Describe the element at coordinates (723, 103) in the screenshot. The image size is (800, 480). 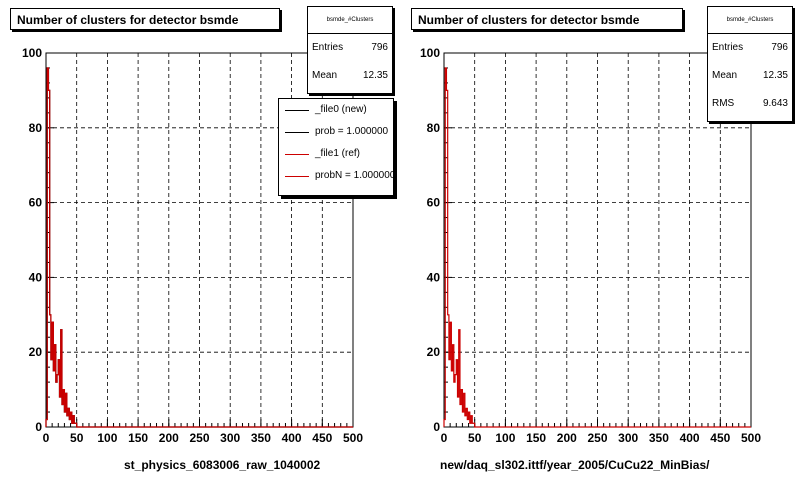
I see `rms-label: RMS` at that location.